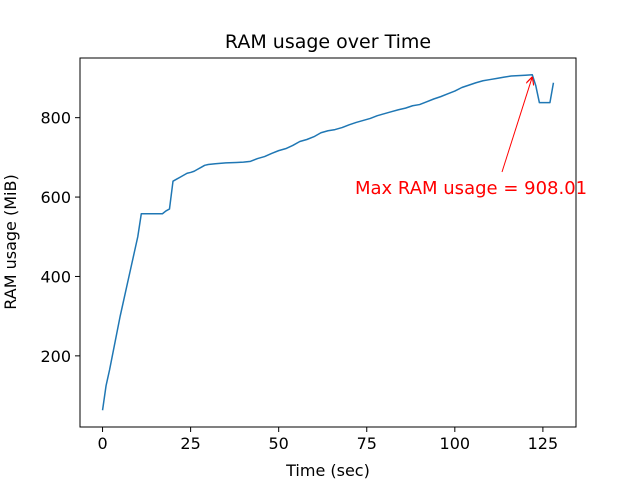 The height and width of the screenshot is (480, 640). What do you see at coordinates (55, 197) in the screenshot?
I see `y-tick-label: 600` at bounding box center [55, 197].